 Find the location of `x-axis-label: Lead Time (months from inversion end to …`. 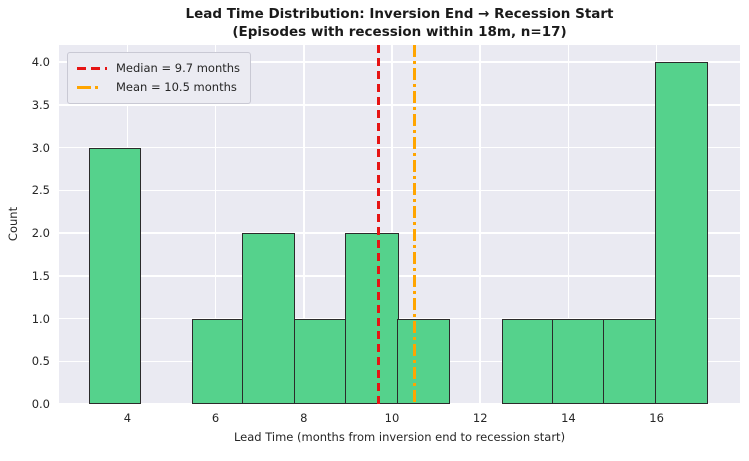

x-axis-label: Lead Time (months from inversion end to … is located at coordinates (399, 437).